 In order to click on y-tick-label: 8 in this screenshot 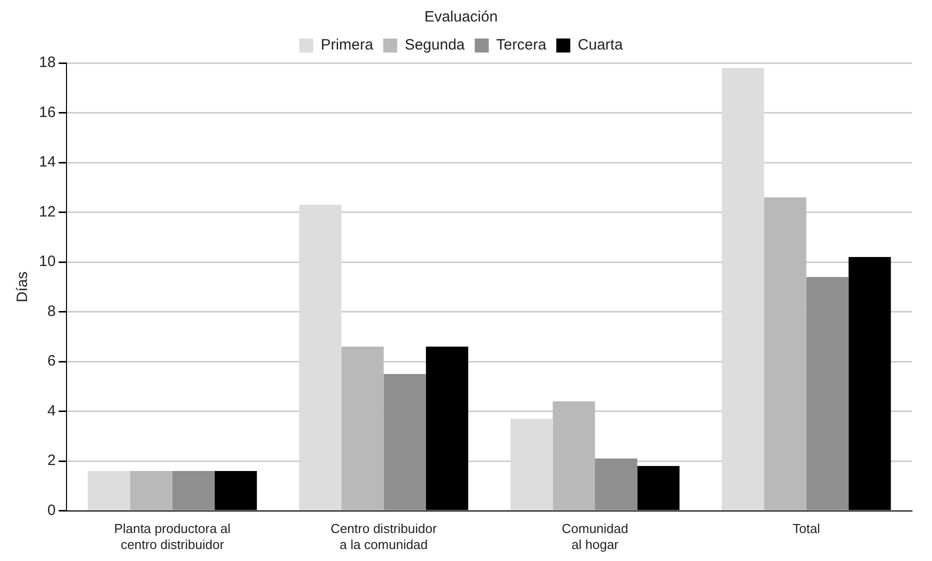, I will do `click(51, 311)`.